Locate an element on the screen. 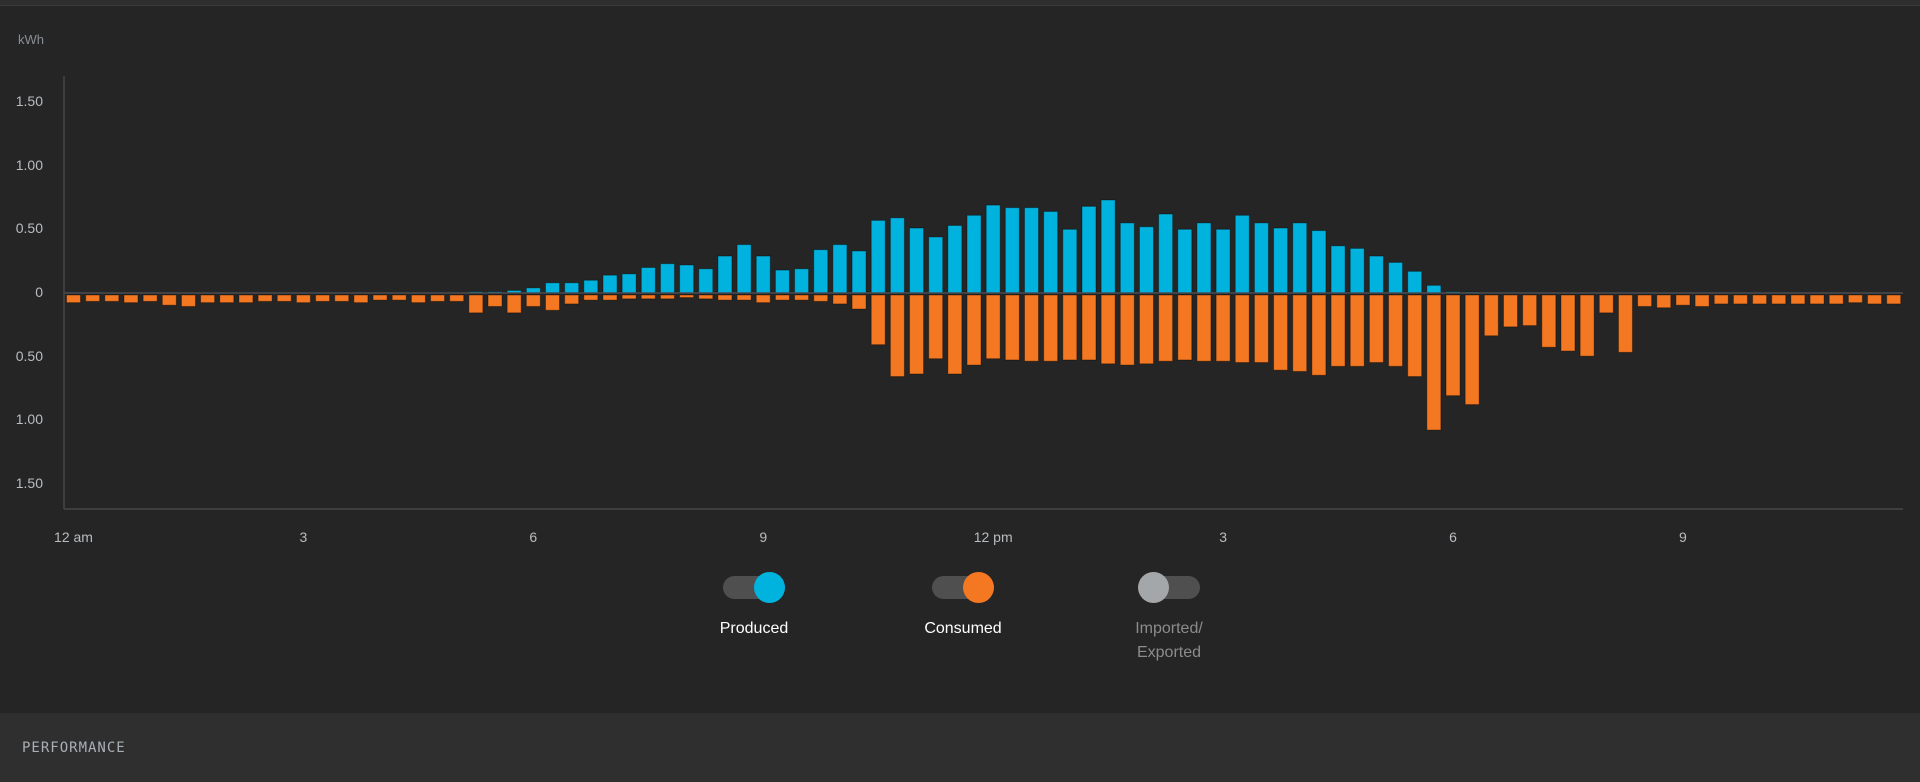 Image resolution: width=1920 pixels, height=782 pixels. x-tick-label: 6 is located at coordinates (1453, 537).